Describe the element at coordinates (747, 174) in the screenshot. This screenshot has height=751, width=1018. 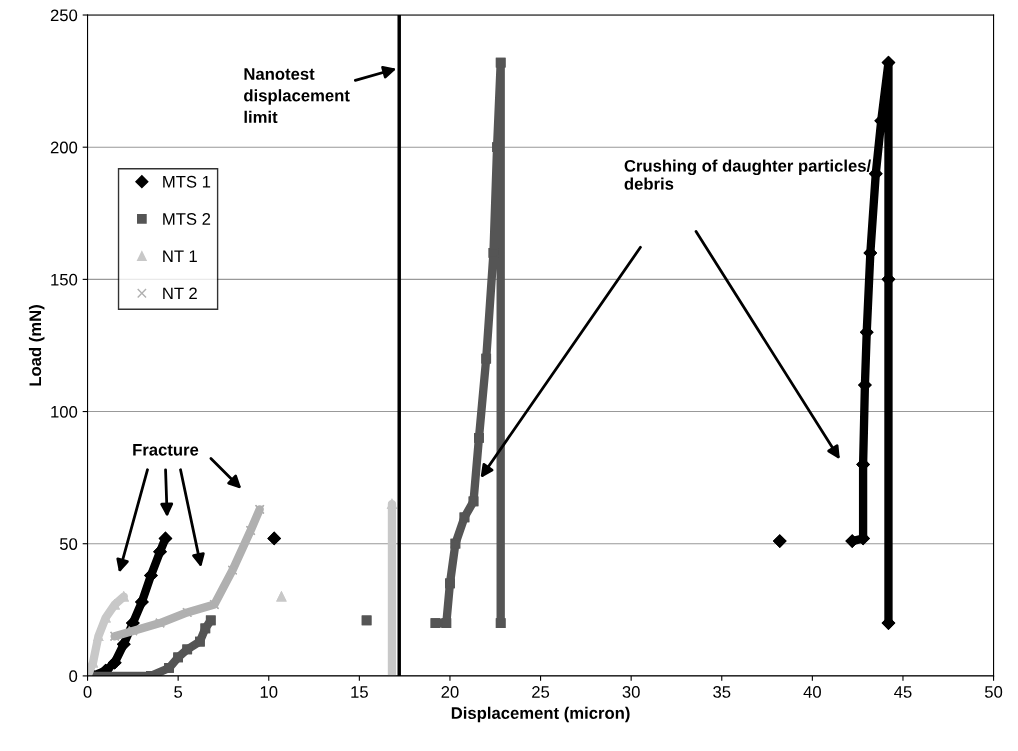
I see `annotation: Crushing of daughter particles/ debris` at that location.